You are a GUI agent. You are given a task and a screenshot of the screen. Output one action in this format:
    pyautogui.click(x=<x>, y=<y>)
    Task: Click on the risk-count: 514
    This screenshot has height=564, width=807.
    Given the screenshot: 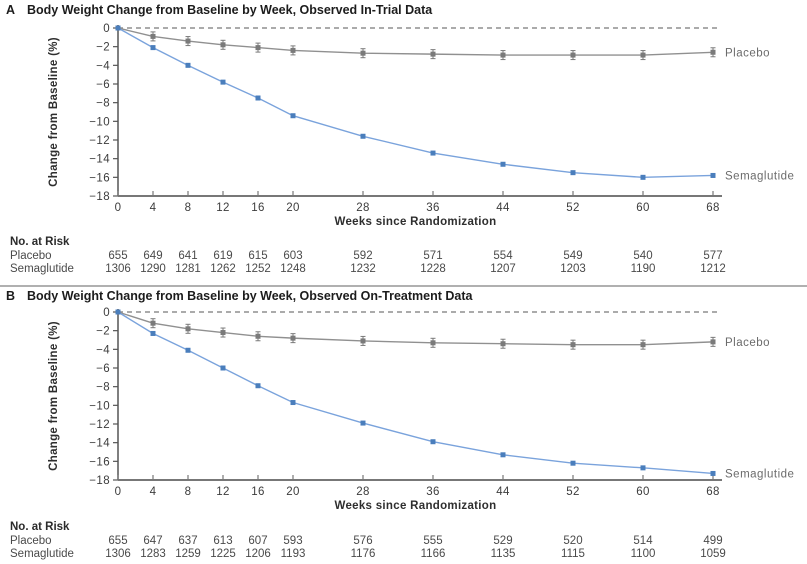 What is the action you would take?
    pyautogui.click(x=643, y=541)
    